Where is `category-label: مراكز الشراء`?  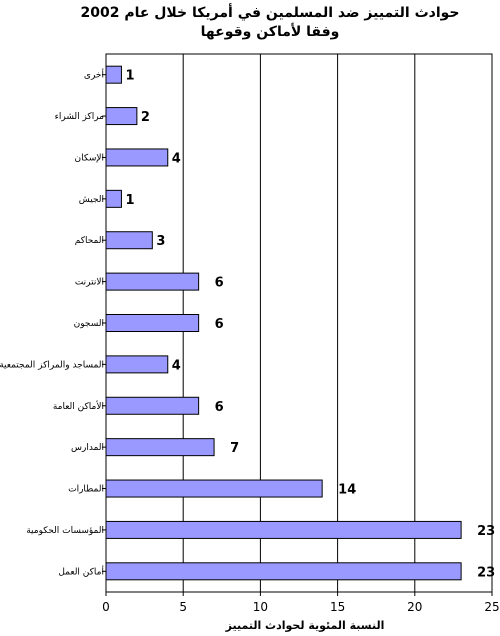 category-label: مراكز الشراء is located at coordinates (80, 117).